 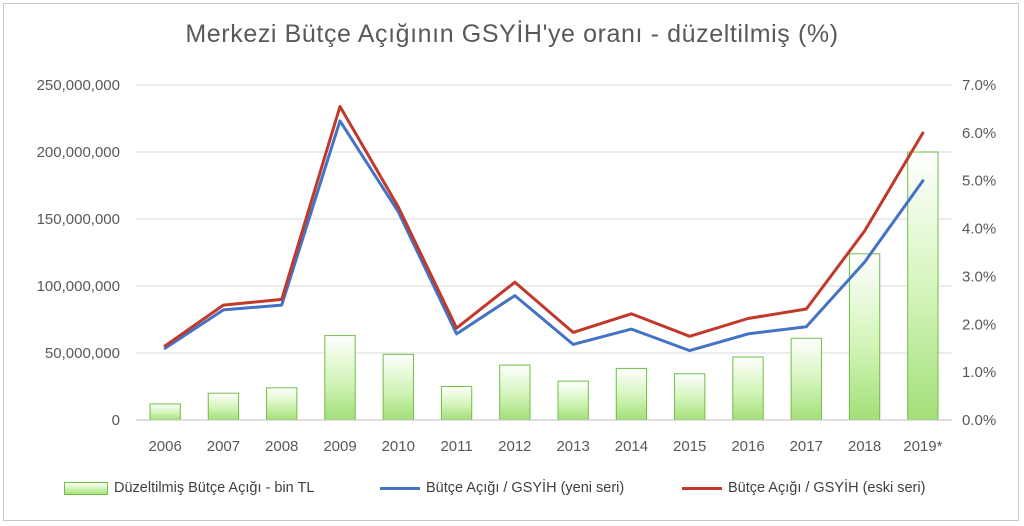 I want to click on y-right-tick-label: 5.0%, so click(x=979, y=181).